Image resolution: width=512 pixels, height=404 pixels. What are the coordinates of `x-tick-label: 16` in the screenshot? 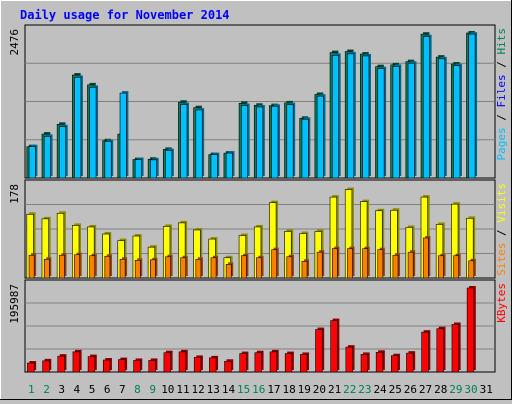 It's located at (258, 389).